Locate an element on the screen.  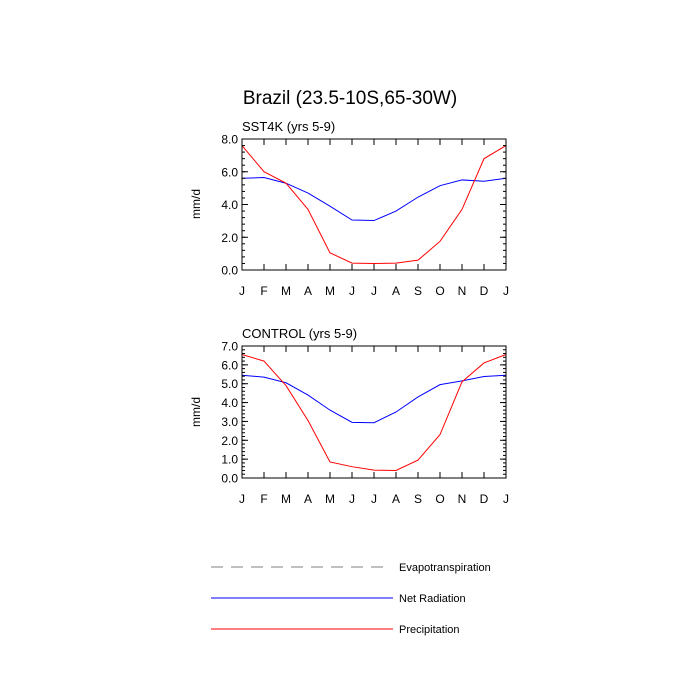
y-tick-label-sst4k: 0.0 is located at coordinates (229, 271).